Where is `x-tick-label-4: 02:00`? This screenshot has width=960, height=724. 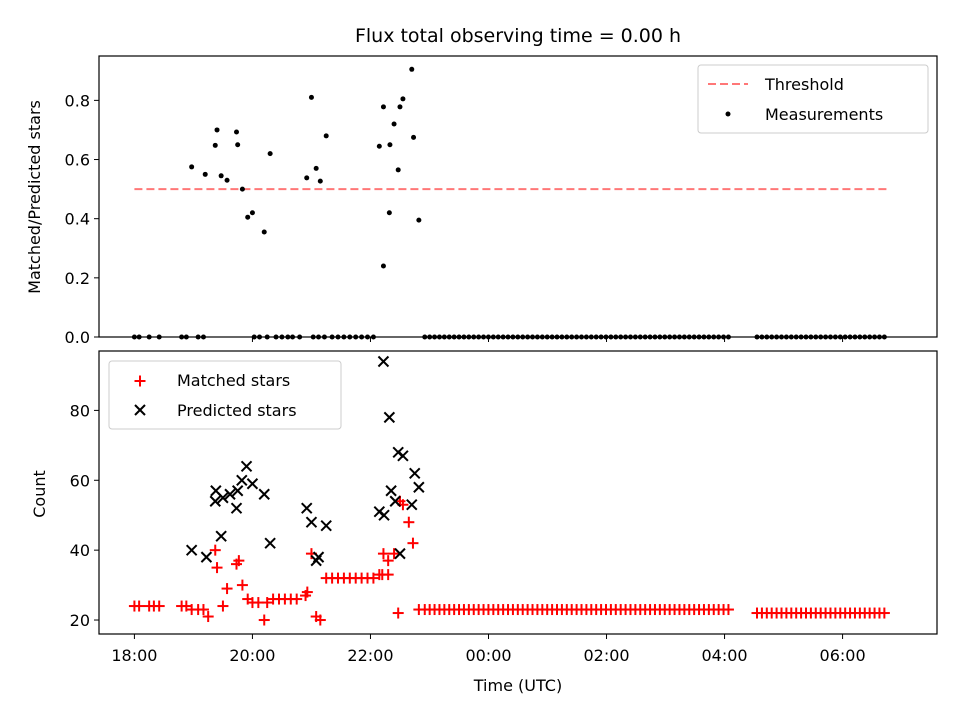 x-tick-label-4: 02:00 is located at coordinates (606, 655).